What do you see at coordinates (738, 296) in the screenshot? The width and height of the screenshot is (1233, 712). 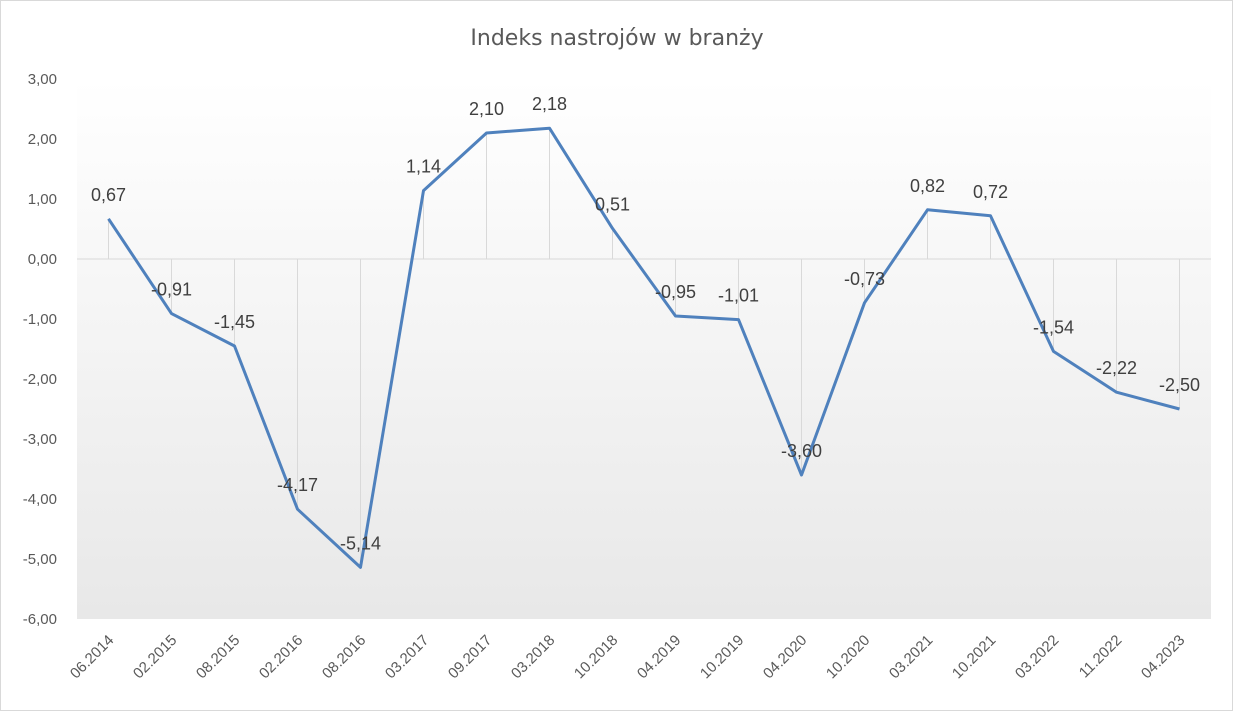 I see `data-label: -1,01` at bounding box center [738, 296].